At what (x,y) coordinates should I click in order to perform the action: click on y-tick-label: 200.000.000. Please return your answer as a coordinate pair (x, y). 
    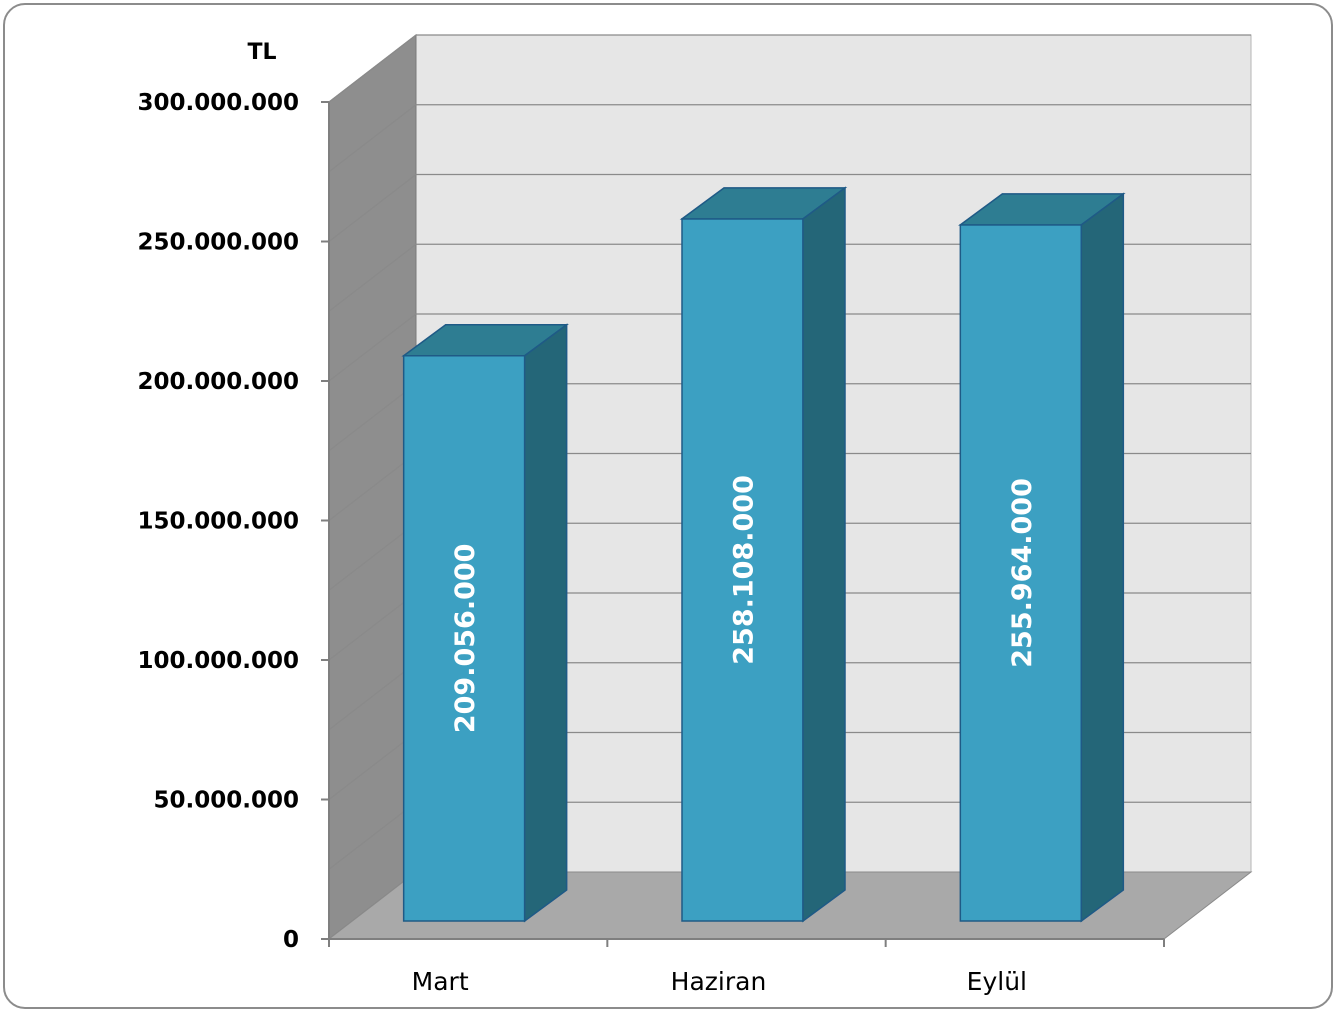
    Looking at the image, I should click on (218, 382).